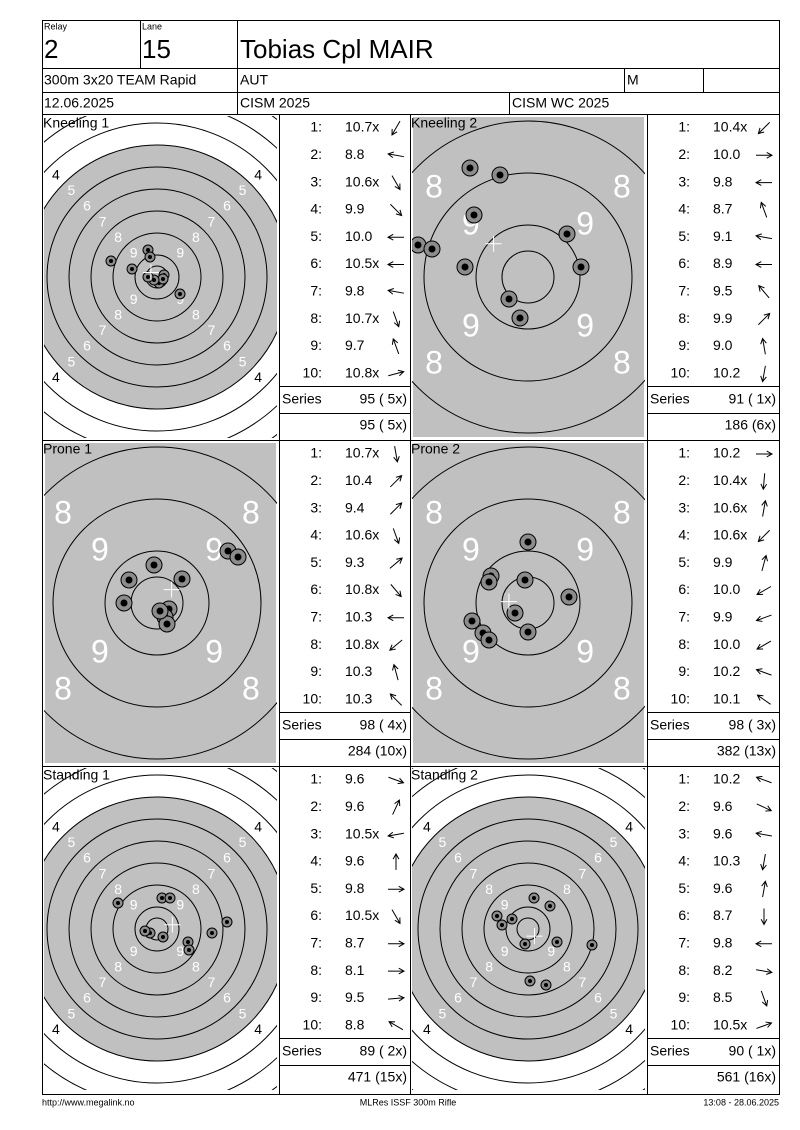 The image size is (800, 1130). What do you see at coordinates (358, 480) in the screenshot?
I see `shot-value: 10.4` at bounding box center [358, 480].